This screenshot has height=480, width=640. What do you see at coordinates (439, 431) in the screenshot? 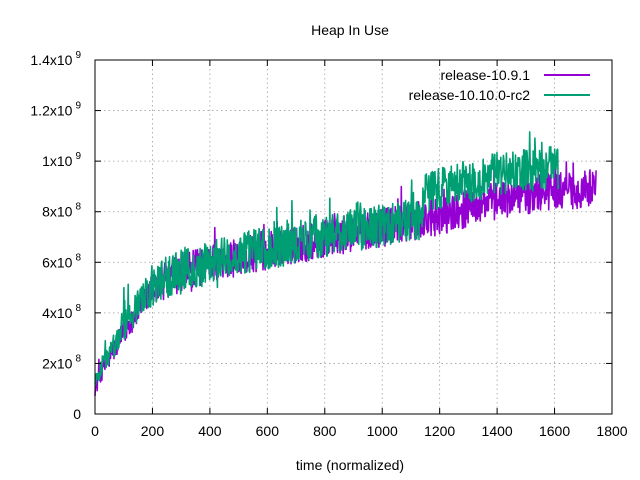
I see `x-tick-label: 1200` at bounding box center [439, 431].